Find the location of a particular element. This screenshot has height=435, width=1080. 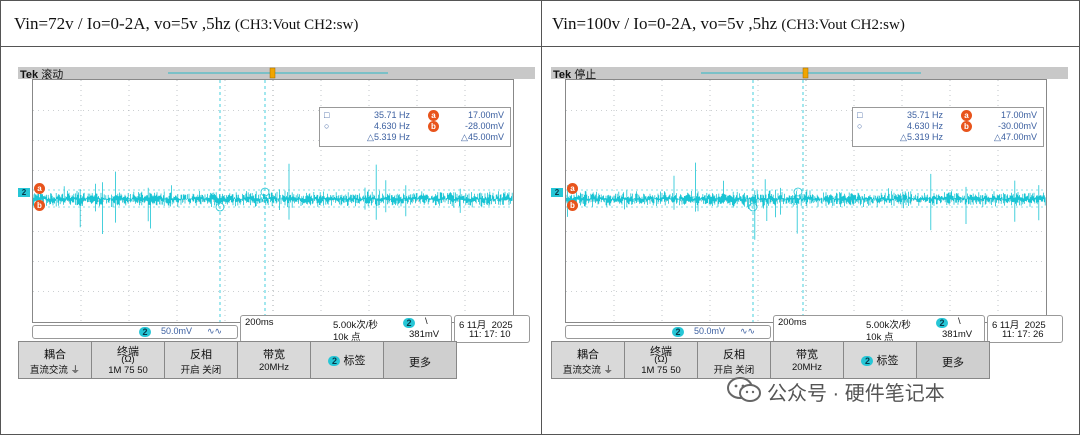

acq-mode-text: 滚动 is located at coordinates (52, 75).